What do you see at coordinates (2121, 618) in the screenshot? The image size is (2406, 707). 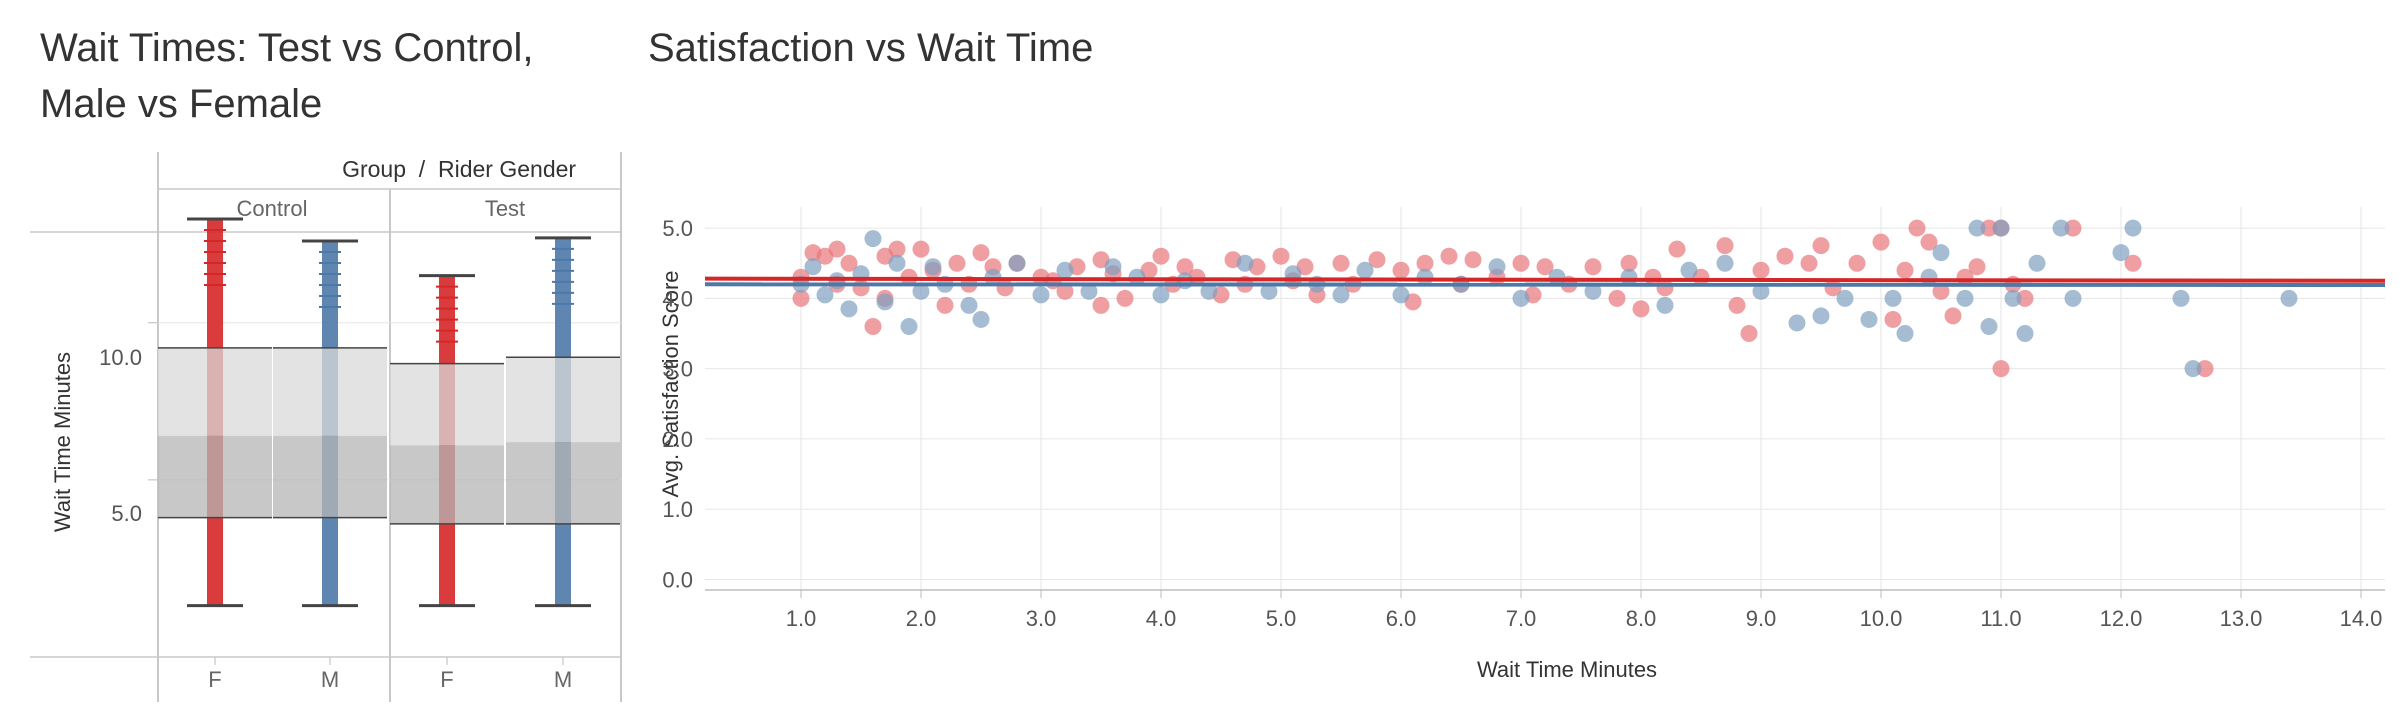 I see `scatter-x-tick-label: 12.0` at bounding box center [2121, 618].